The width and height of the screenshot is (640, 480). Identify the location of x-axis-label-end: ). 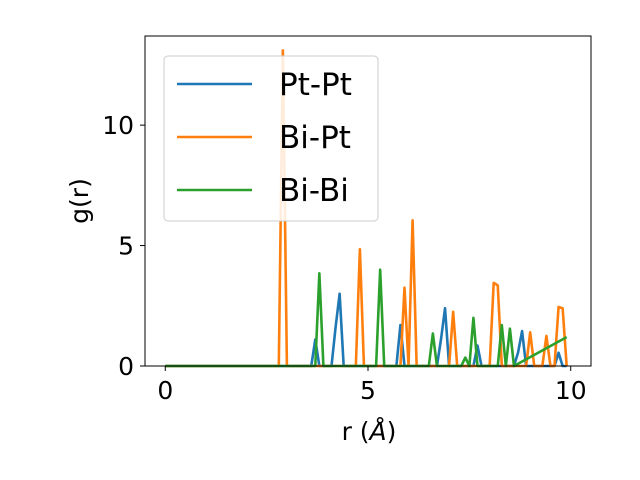
(392, 431).